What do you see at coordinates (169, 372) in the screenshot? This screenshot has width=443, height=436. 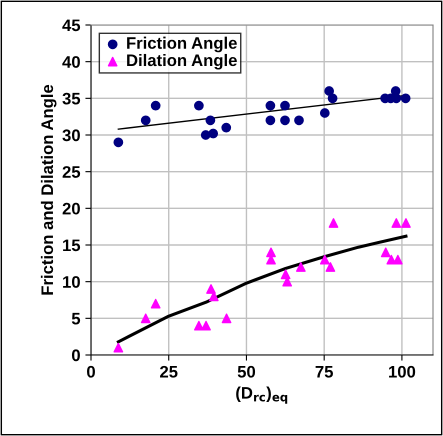 I see `x-tick-label: 25` at bounding box center [169, 372].